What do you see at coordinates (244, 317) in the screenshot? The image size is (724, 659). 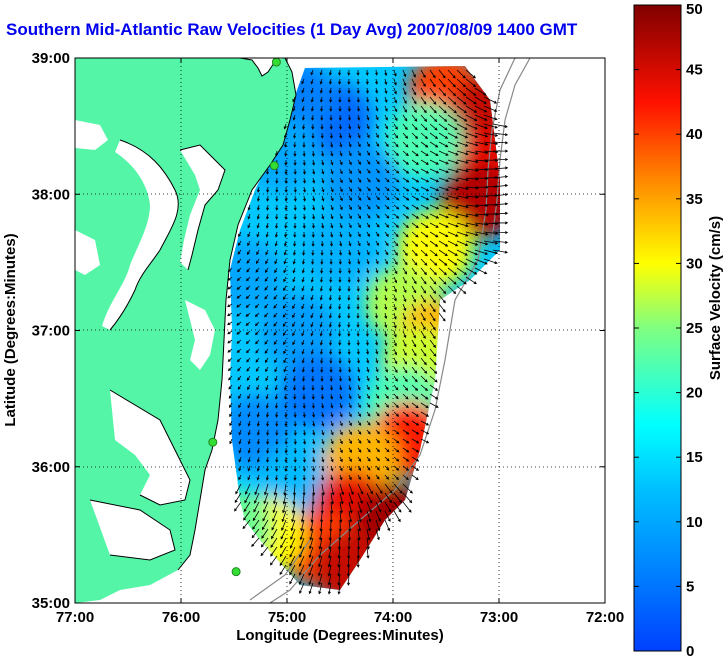 I see `station-markers` at bounding box center [244, 317].